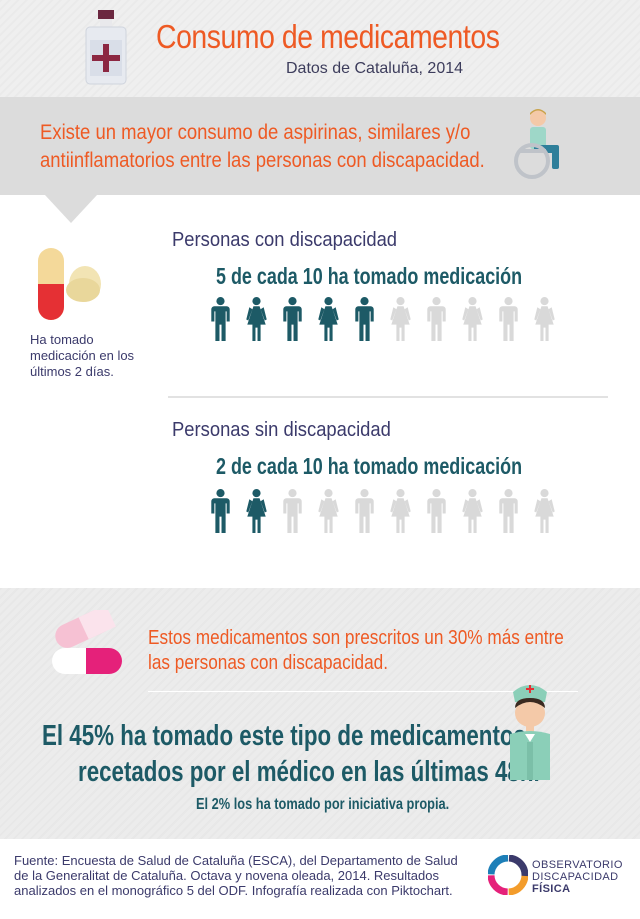  I want to click on people-row-with-disability, so click(382, 319).